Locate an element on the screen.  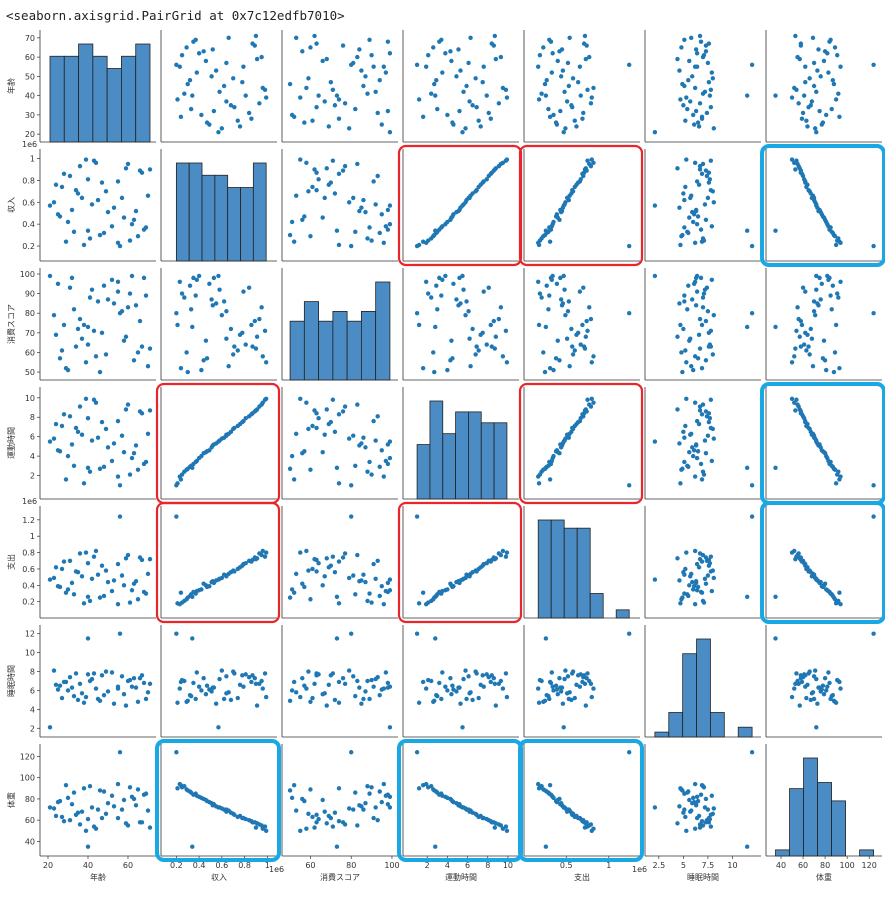
x-tick-label: 2.5 is located at coordinates (658, 865).